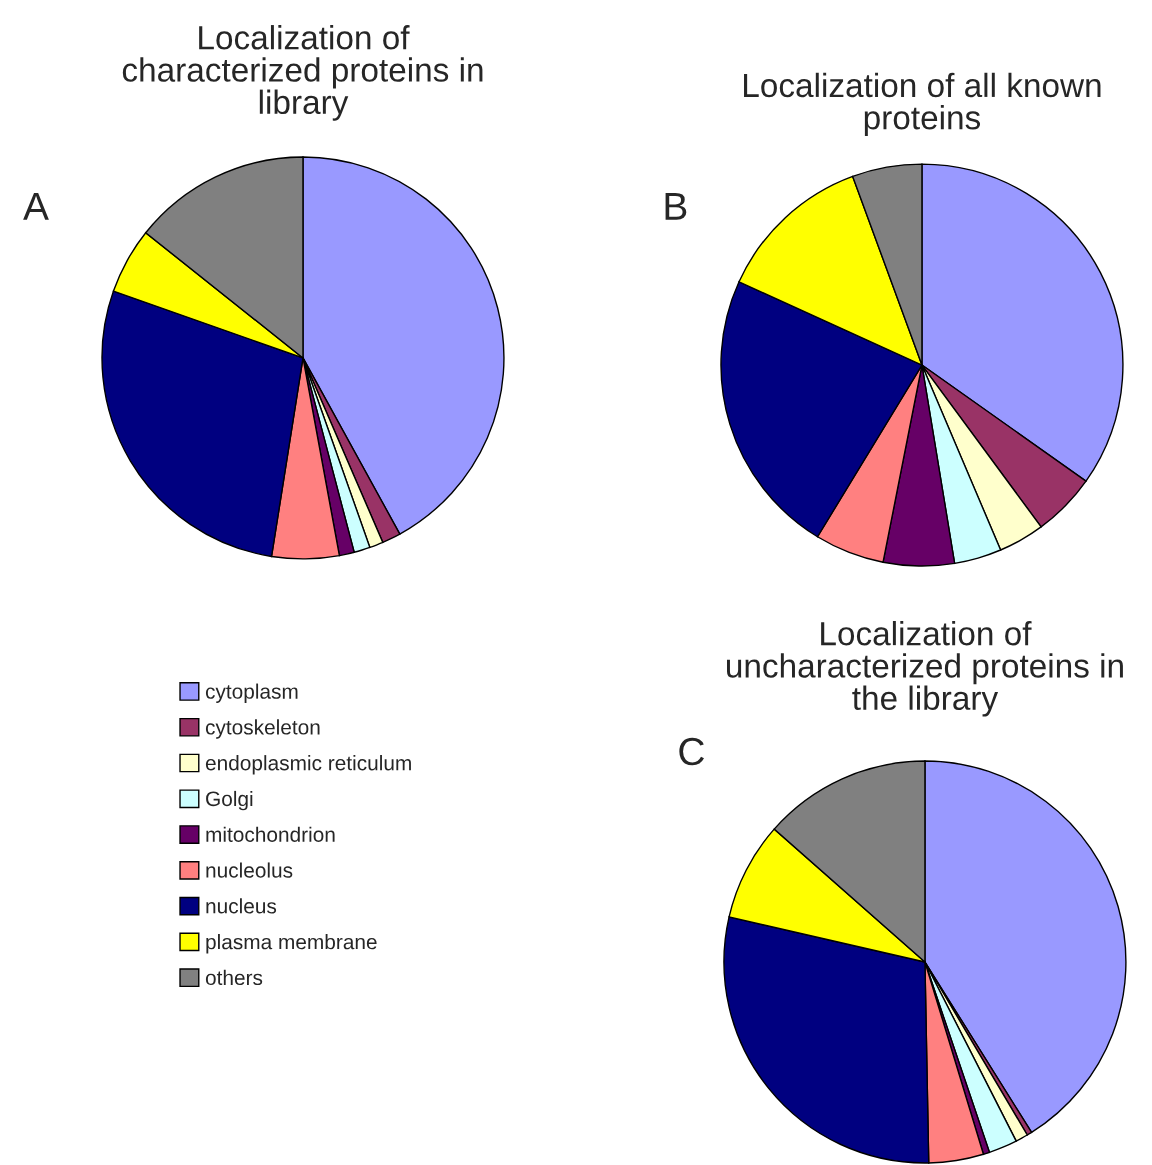 The width and height of the screenshot is (1152, 1165). I want to click on legend-label: cytoskeleton, so click(262, 729).